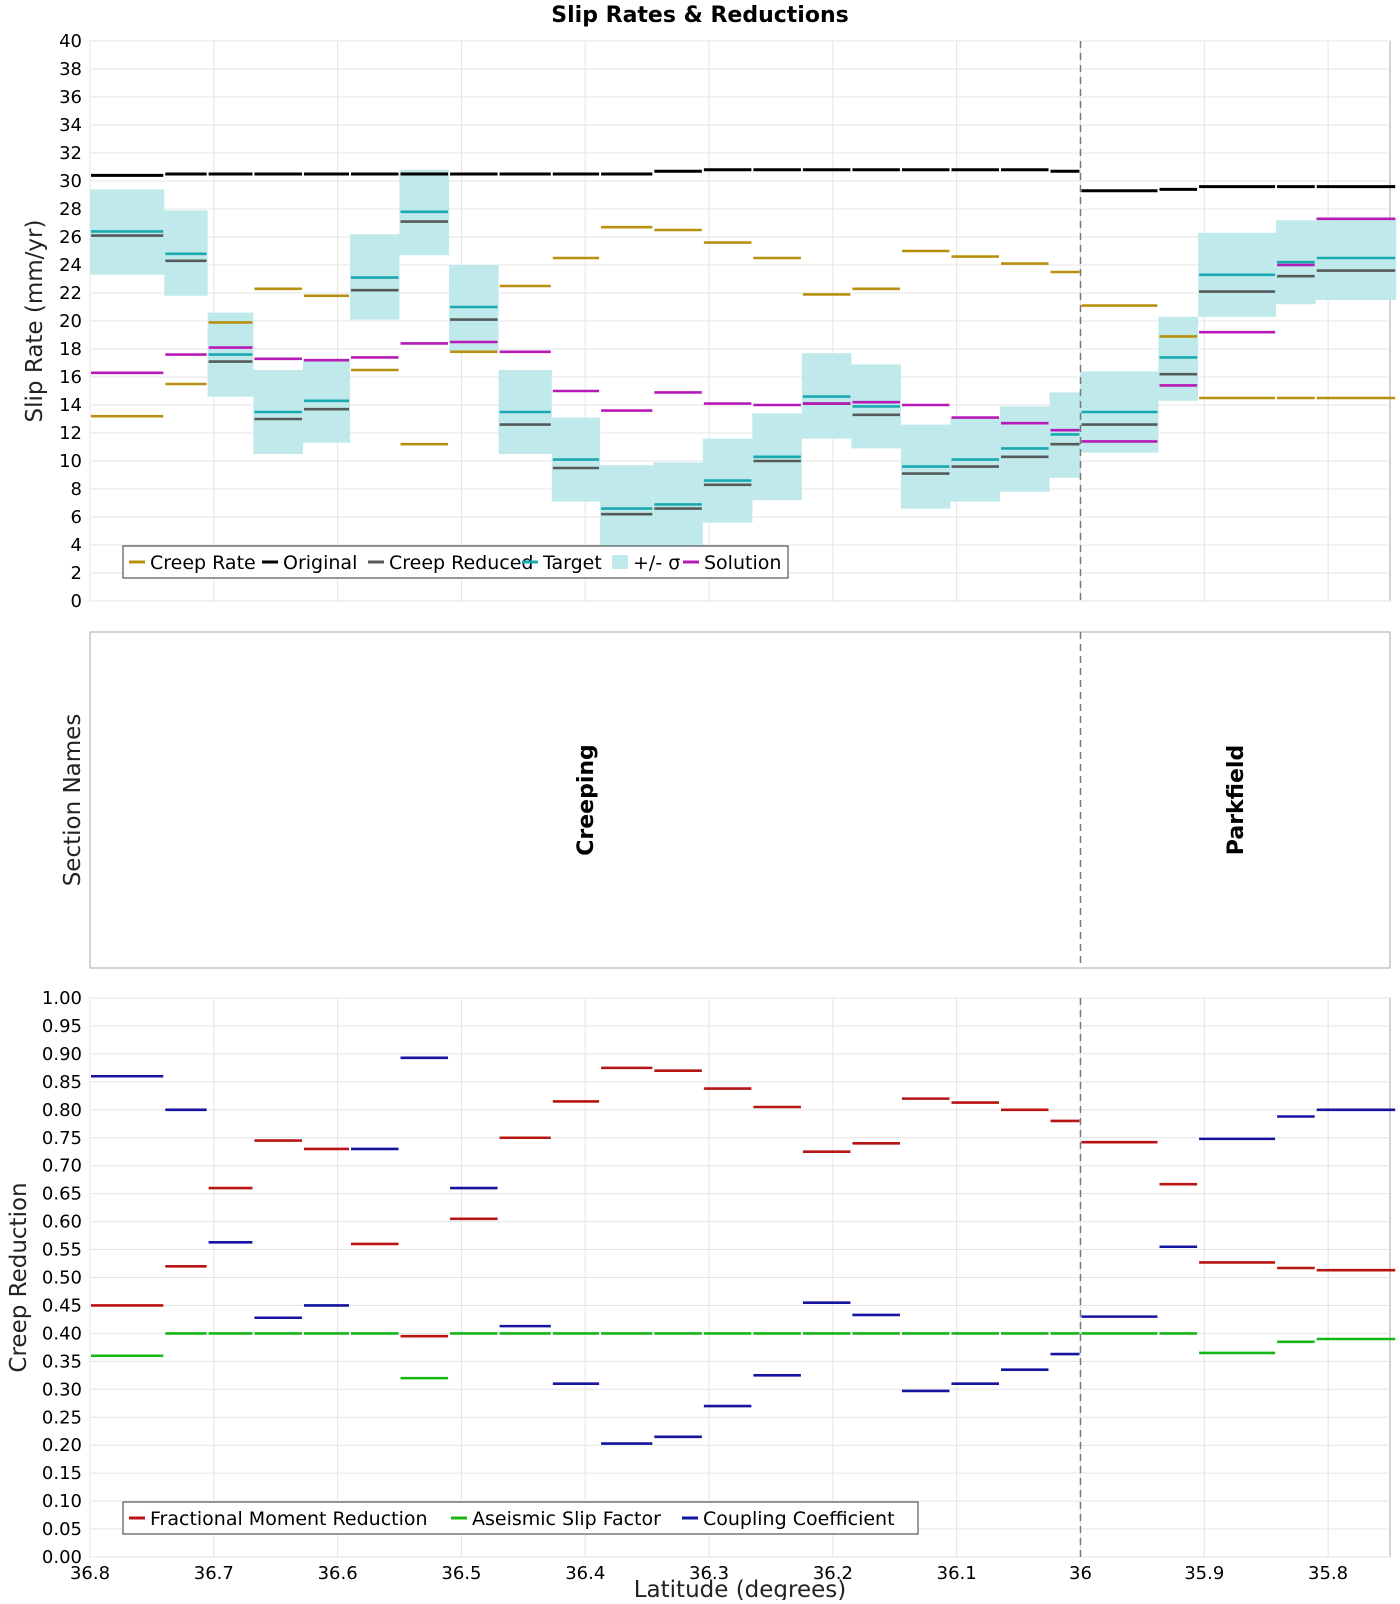 This screenshot has height=1604, width=1400. Describe the element at coordinates (62, 1054) in the screenshot. I see `y-tick-label: 0.90` at that location.